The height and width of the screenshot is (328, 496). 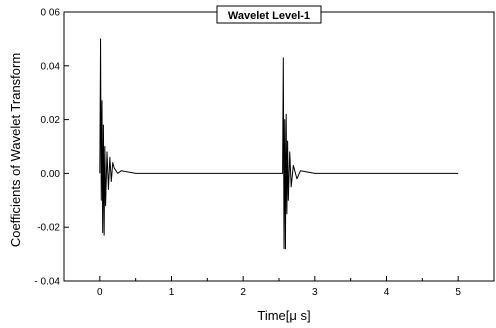 I want to click on legend-box, so click(x=269, y=14).